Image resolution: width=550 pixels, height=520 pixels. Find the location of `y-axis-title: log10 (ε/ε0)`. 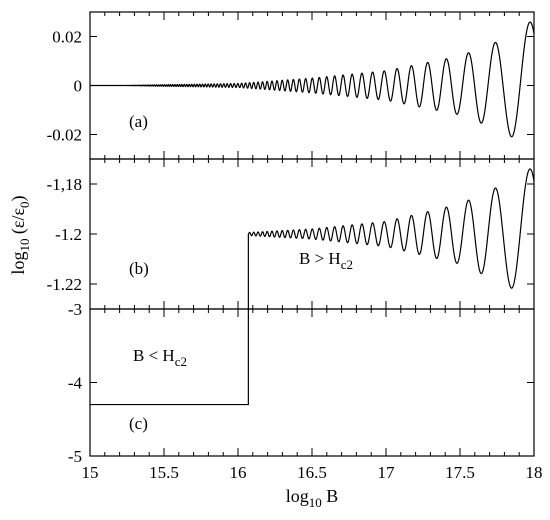

y-axis-title: log10 (ε/ε0) is located at coordinates (20, 234).